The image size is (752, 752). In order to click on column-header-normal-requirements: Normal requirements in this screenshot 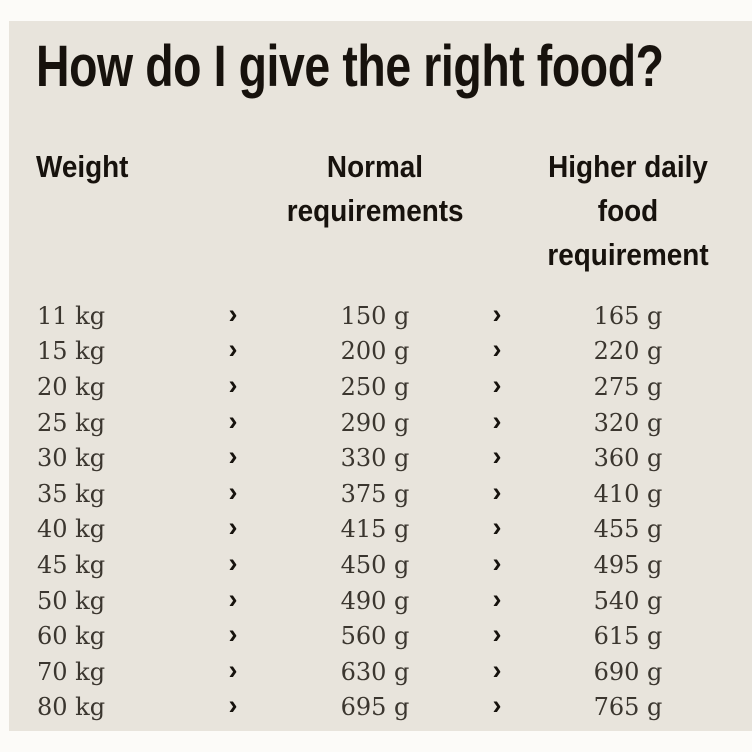, I will do `click(375, 211)`.